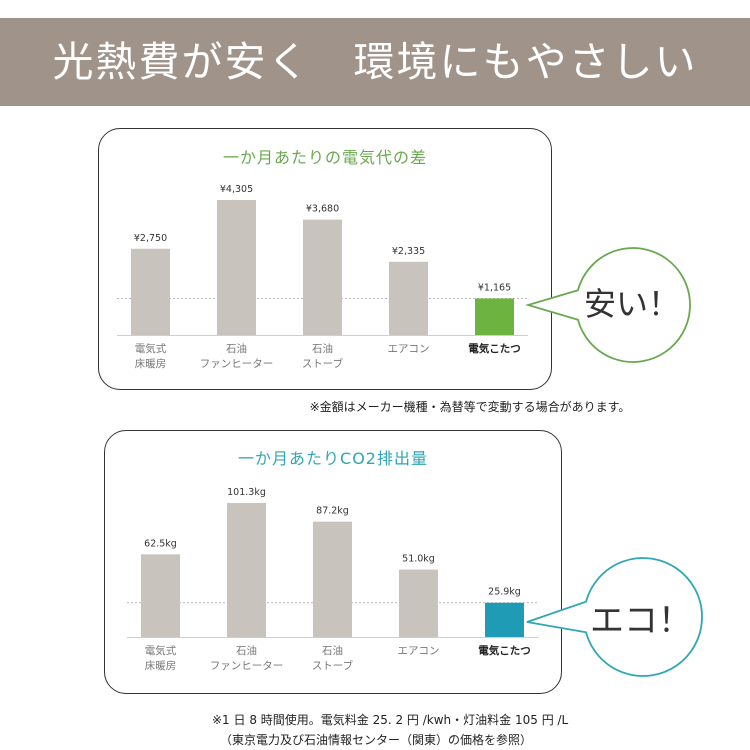 Image resolution: width=750 pixels, height=750 pixels. Describe the element at coordinates (494, 287) in the screenshot. I see `data-label: ¥1,165` at that location.